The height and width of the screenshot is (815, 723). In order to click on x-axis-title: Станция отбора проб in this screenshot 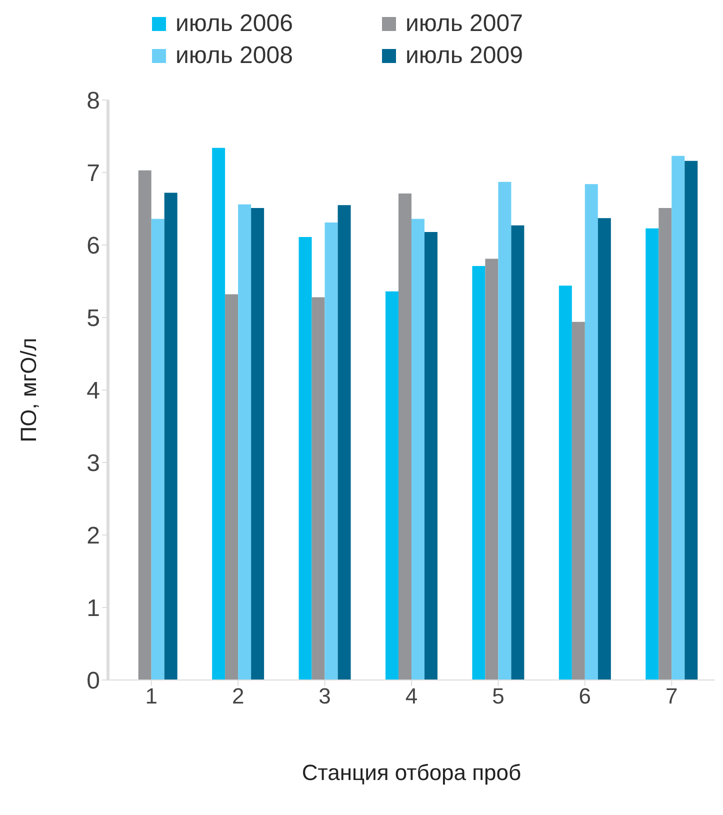, I will do `click(412, 772)`.